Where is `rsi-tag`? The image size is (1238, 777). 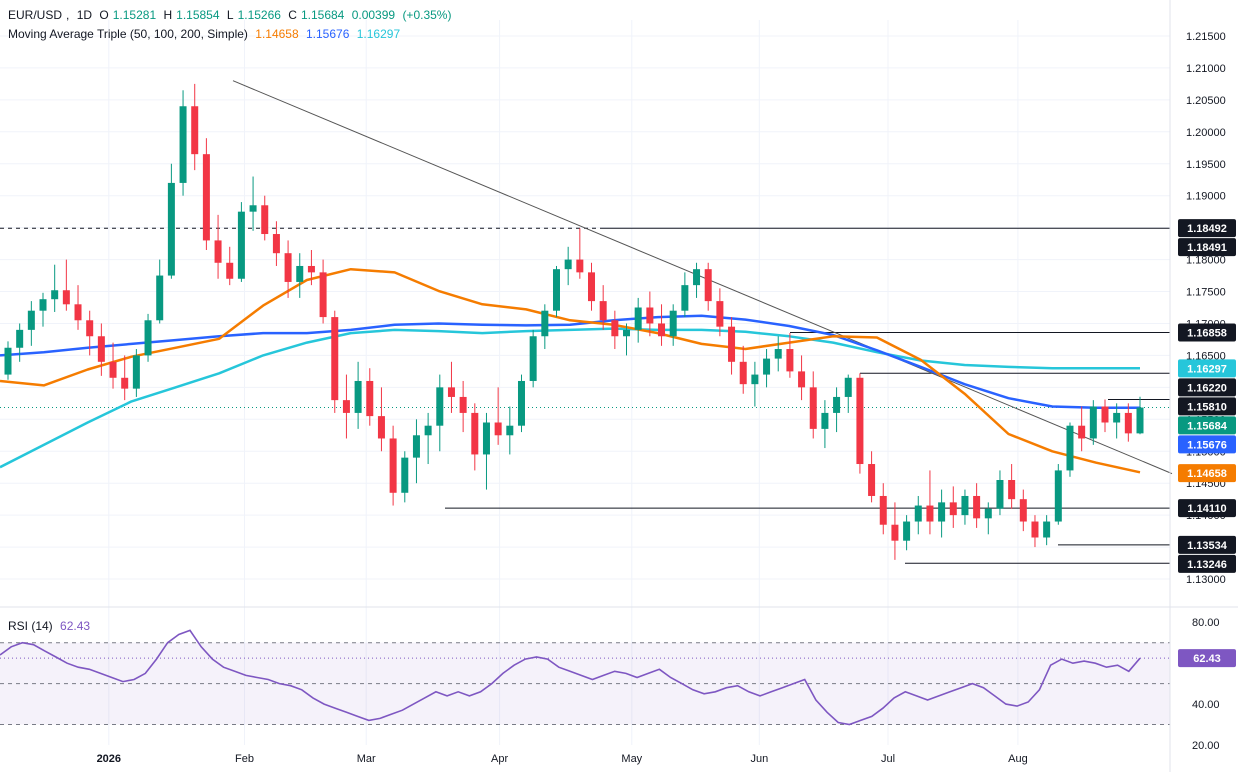
rsi-tag is located at coordinates (1207, 658).